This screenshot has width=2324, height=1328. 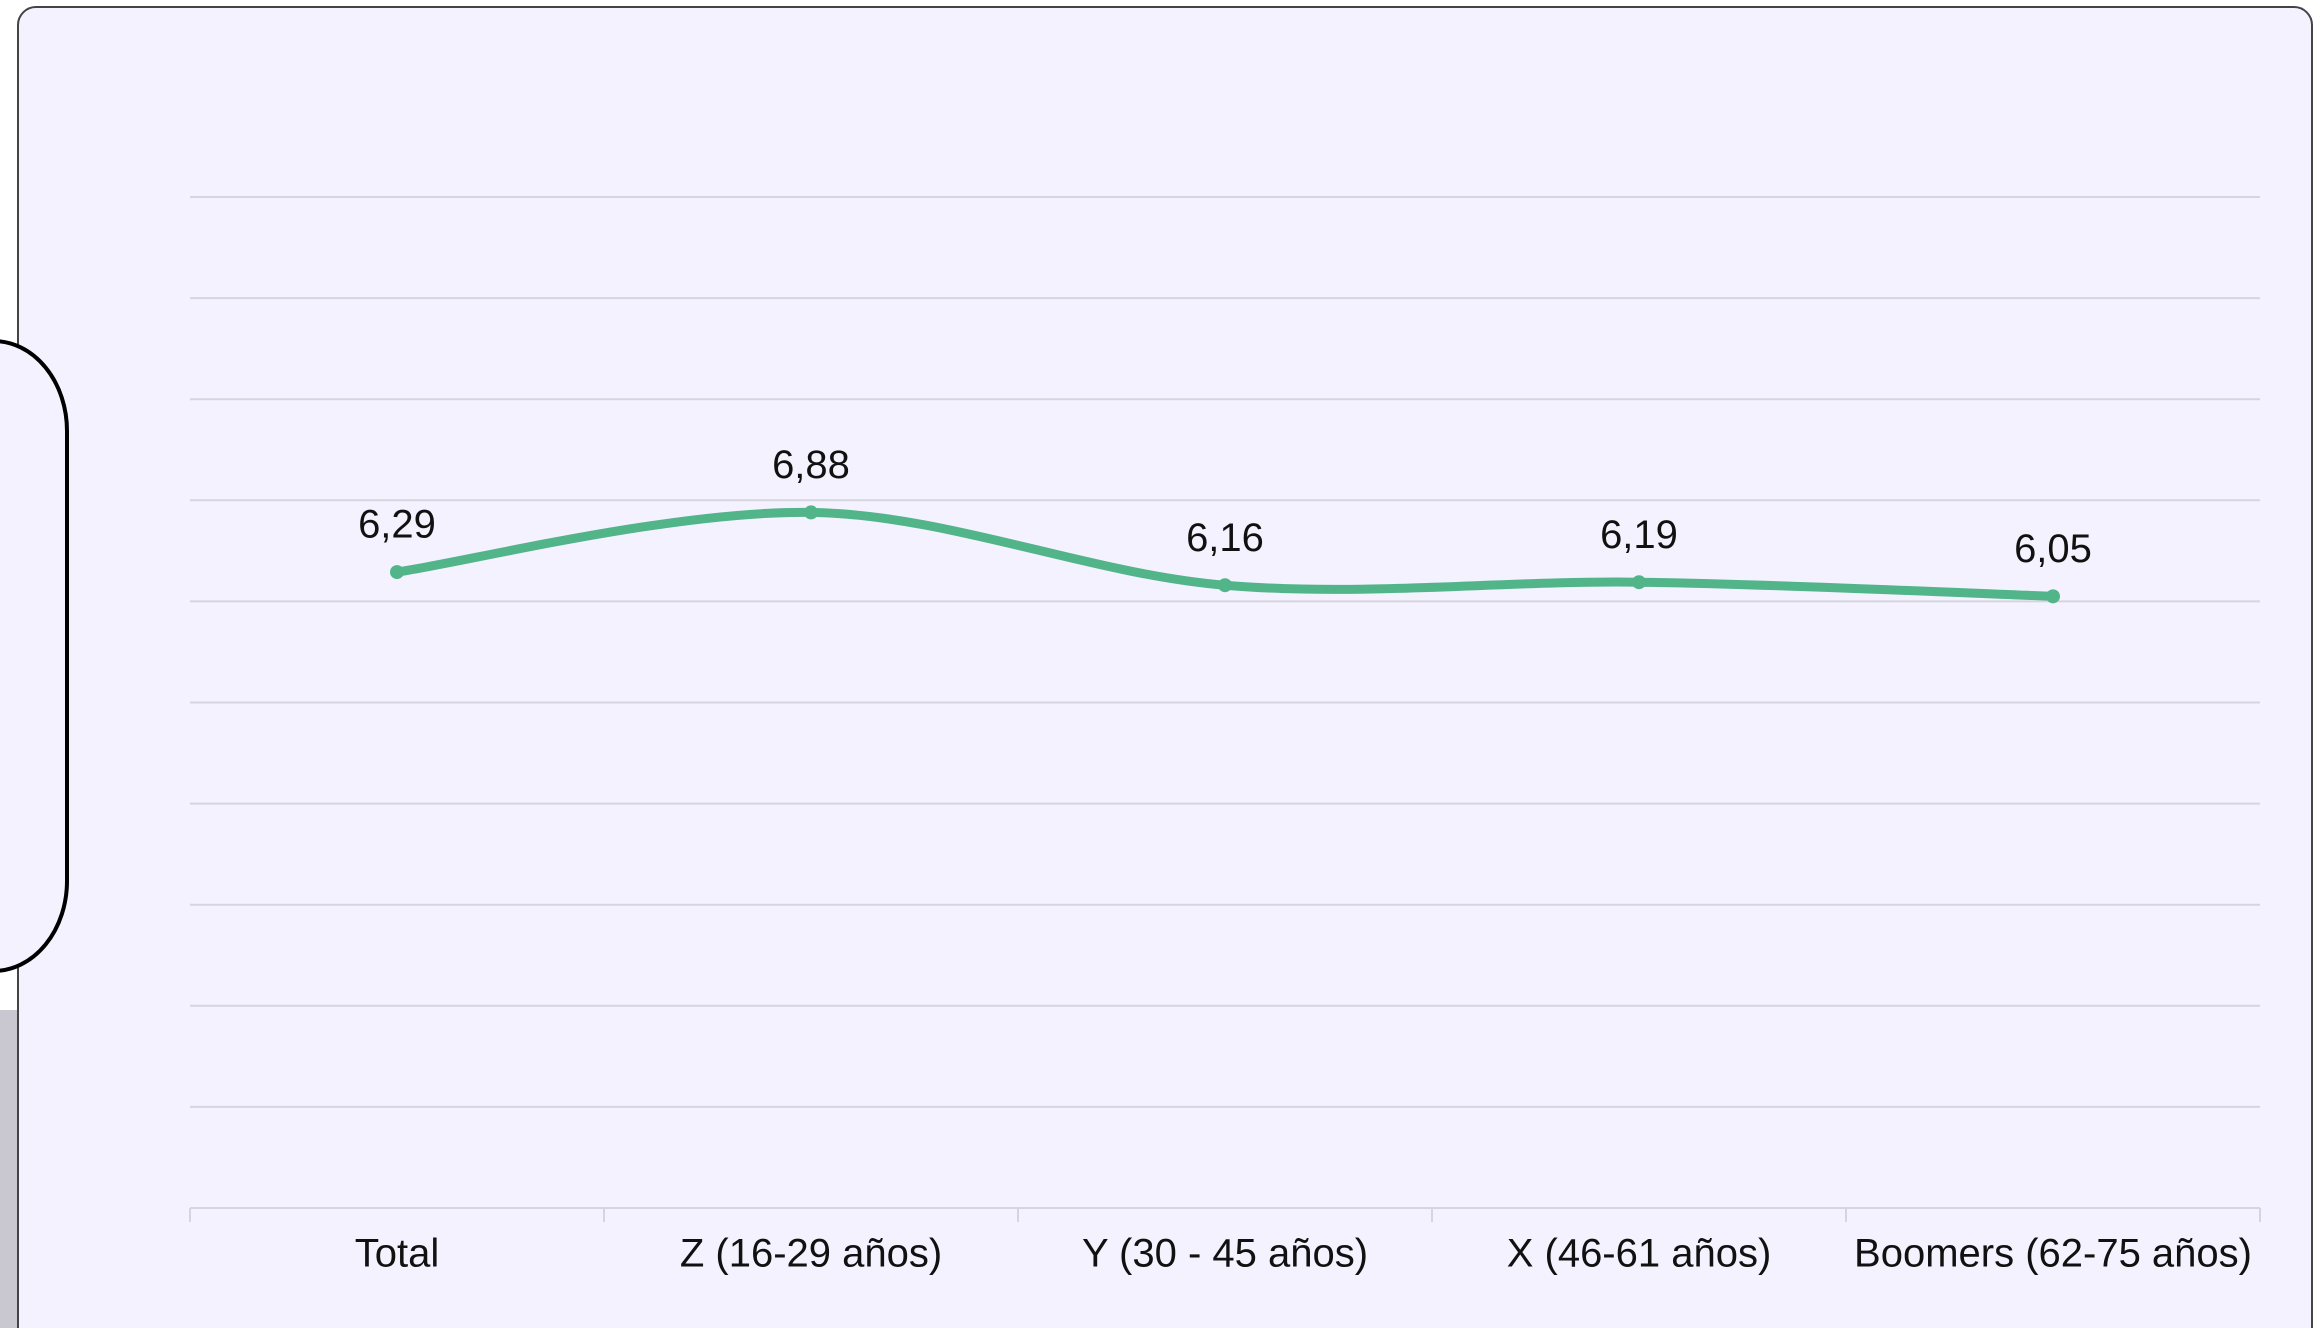 What do you see at coordinates (397, 525) in the screenshot?
I see `data-label: 6,29` at bounding box center [397, 525].